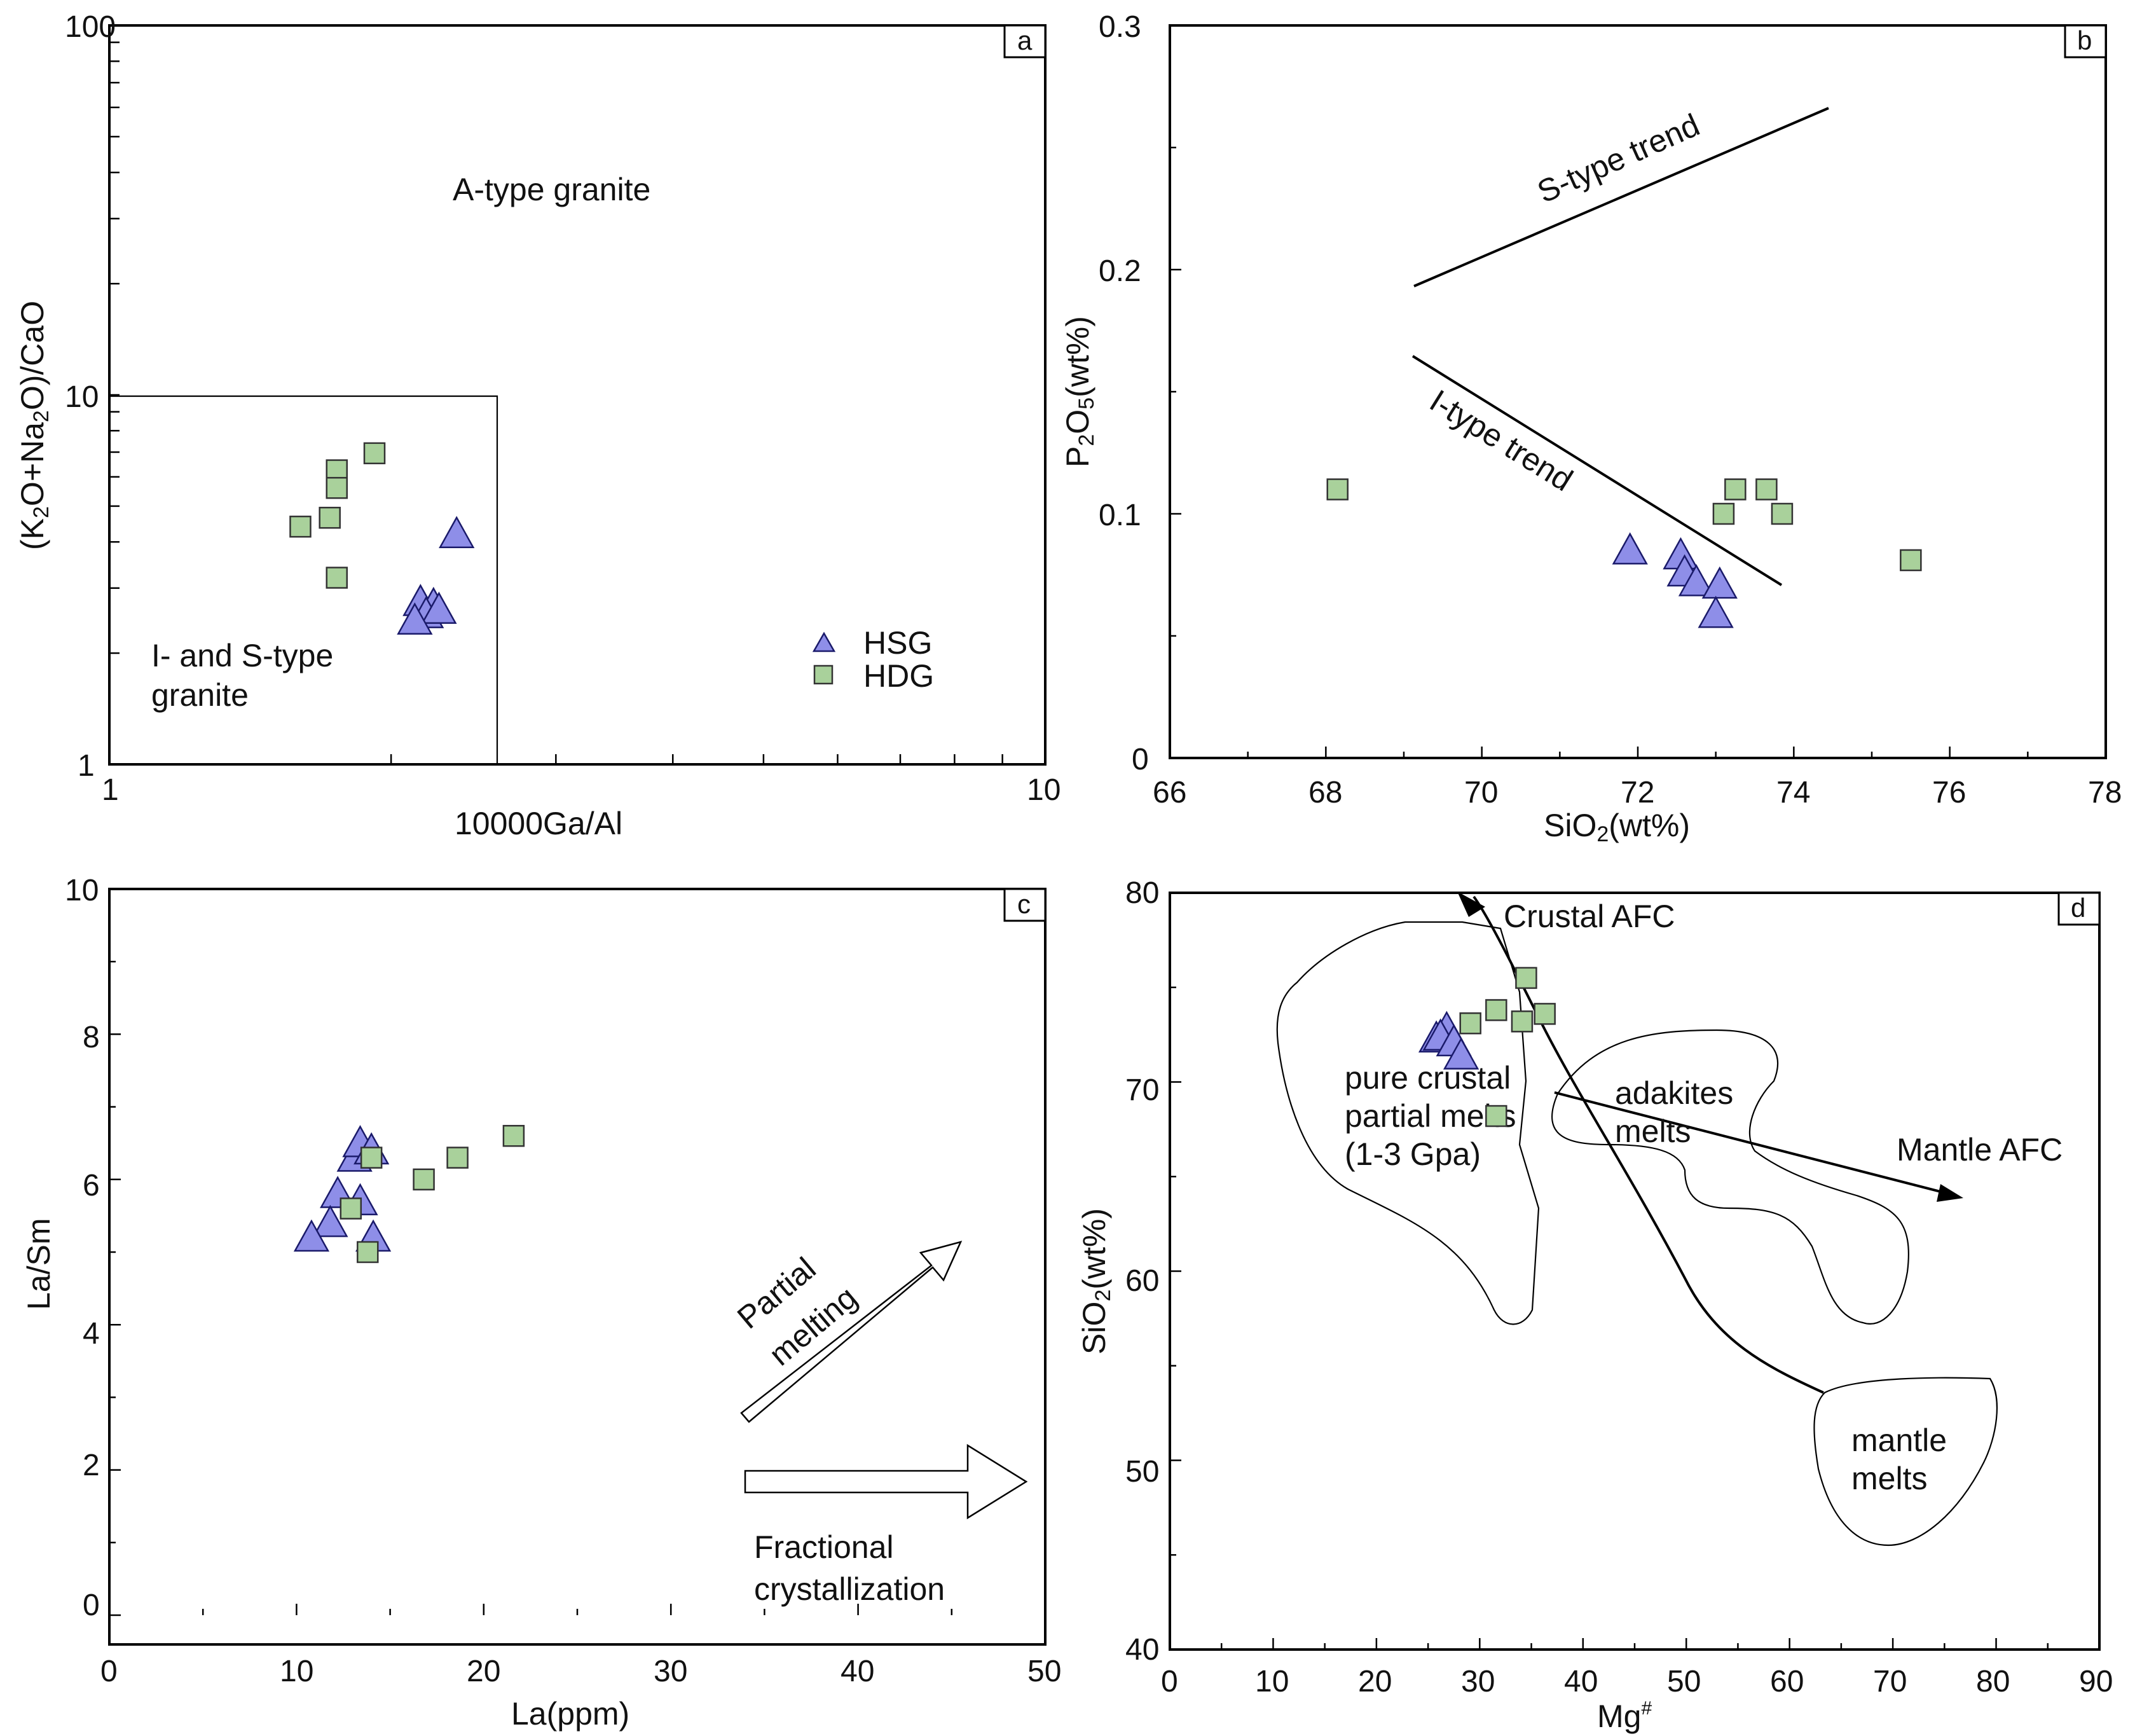 This screenshot has height=1736, width=2135. Describe the element at coordinates (91, 1185) in the screenshot. I see `y-tick-label: 6` at that location.